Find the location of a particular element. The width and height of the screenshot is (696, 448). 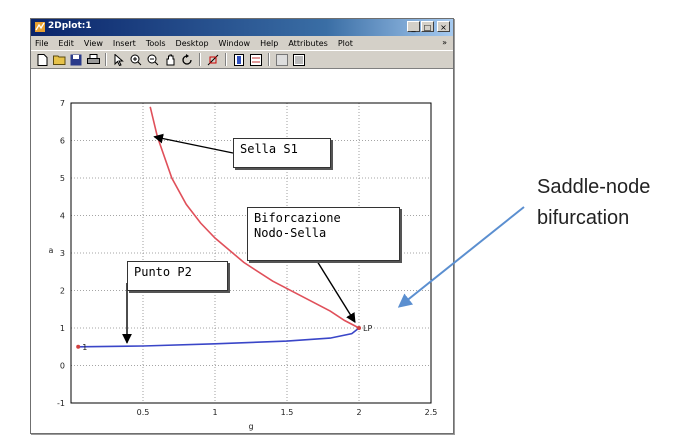

saddle-node-callout: Saddle-node bifurcation is located at coordinates (593, 203).